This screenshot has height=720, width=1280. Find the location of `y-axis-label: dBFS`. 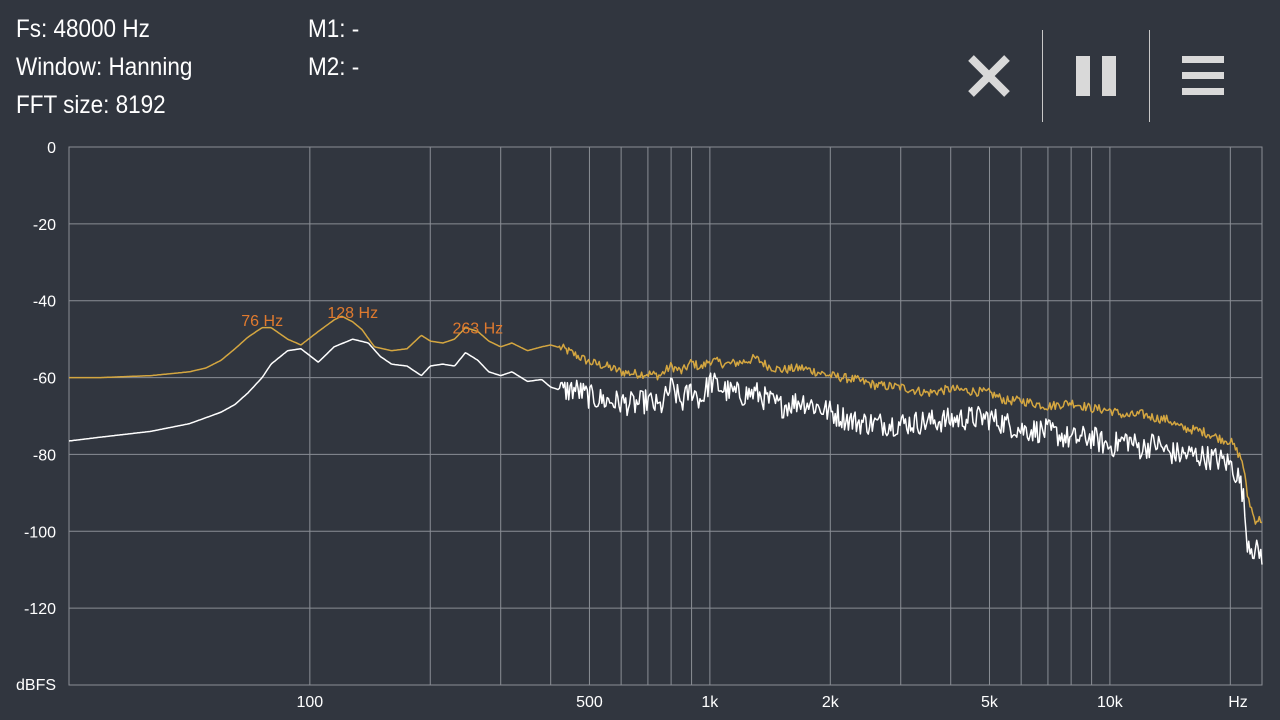

y-axis-label: dBFS is located at coordinates (36, 685).